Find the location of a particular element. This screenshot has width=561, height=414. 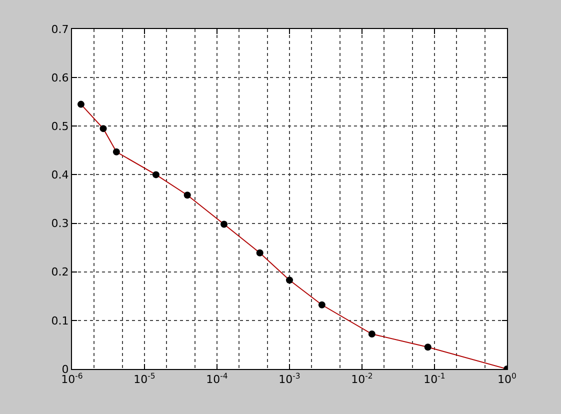

x-tick-label: 10$^{-1}$ is located at coordinates (435, 379).